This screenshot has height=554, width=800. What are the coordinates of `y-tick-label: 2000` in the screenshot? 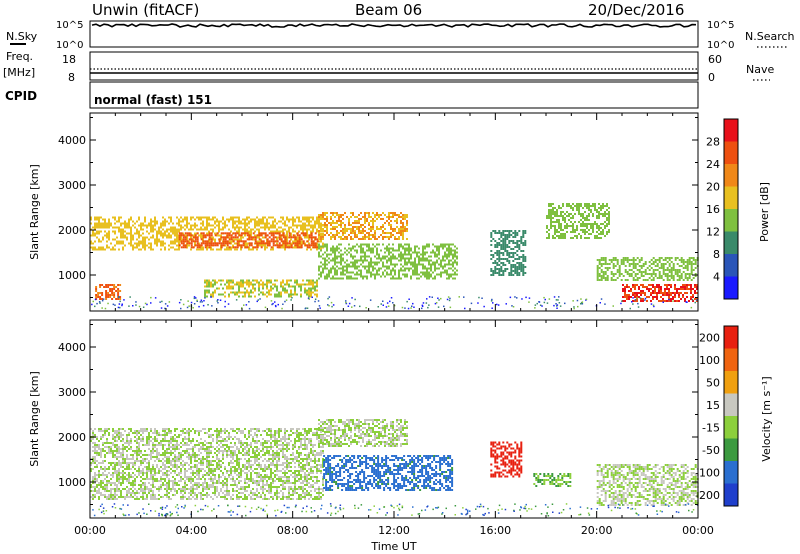 It's located at (72, 230).